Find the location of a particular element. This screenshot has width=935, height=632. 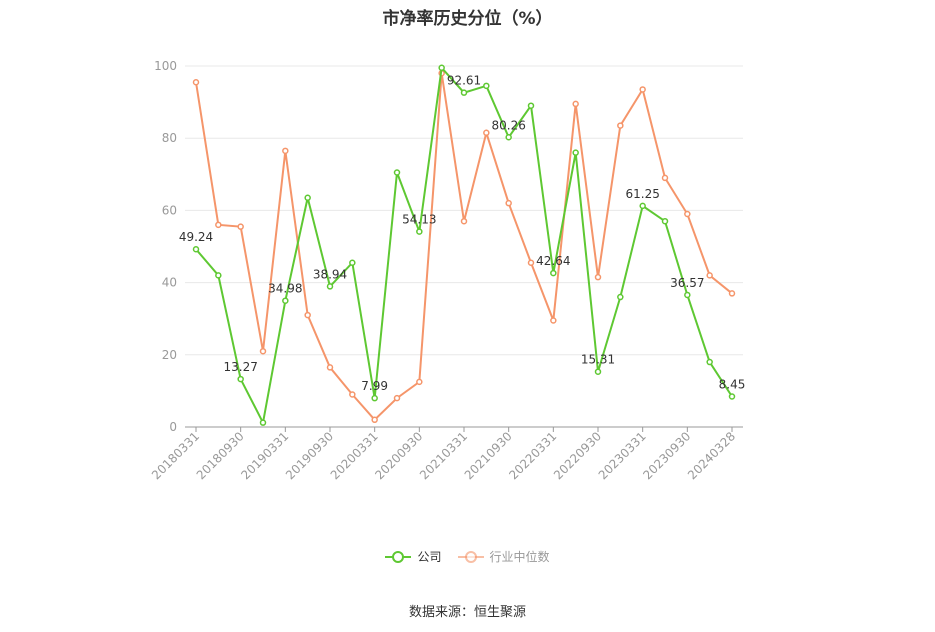

y-tick-label: 100 is located at coordinates (165, 66).